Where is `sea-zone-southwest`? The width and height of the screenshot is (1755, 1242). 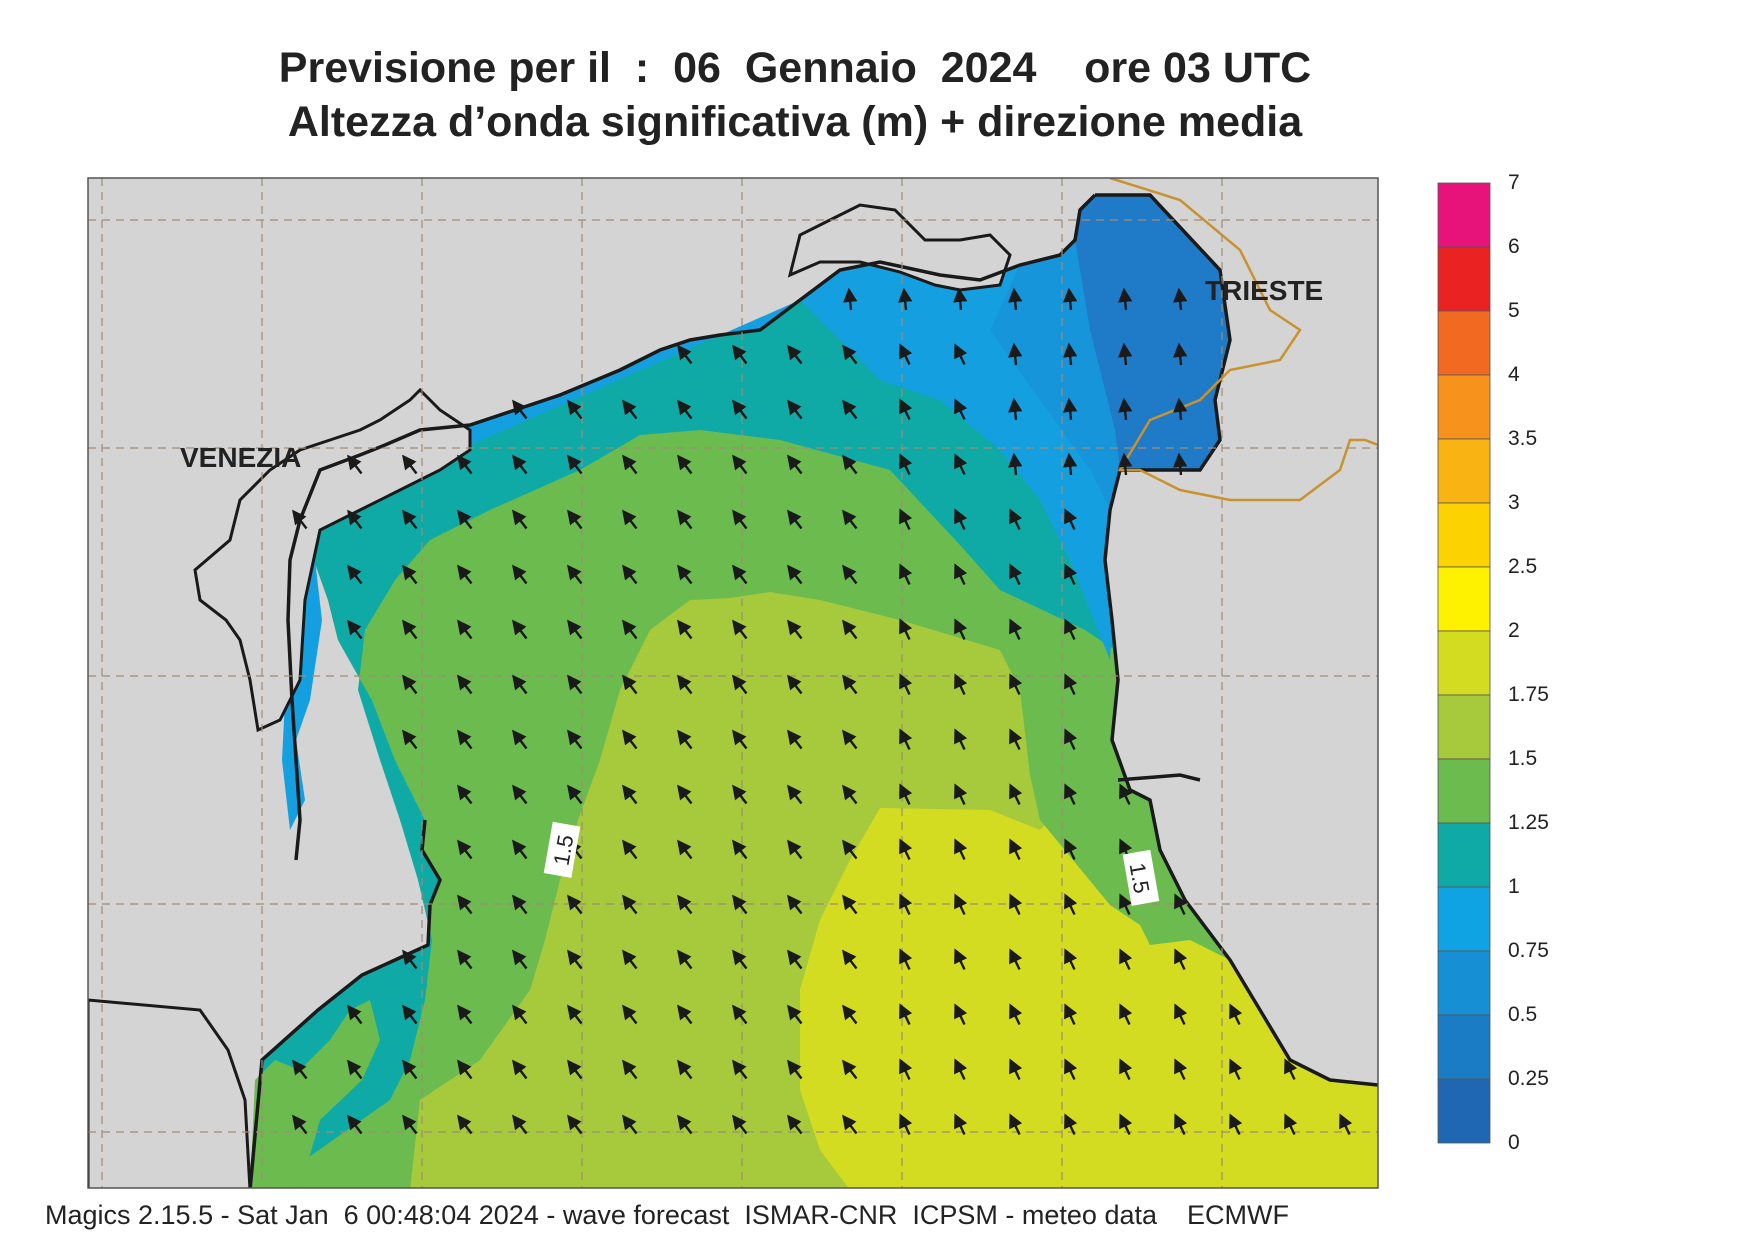 sea-zone-southwest is located at coordinates (315, 1094).